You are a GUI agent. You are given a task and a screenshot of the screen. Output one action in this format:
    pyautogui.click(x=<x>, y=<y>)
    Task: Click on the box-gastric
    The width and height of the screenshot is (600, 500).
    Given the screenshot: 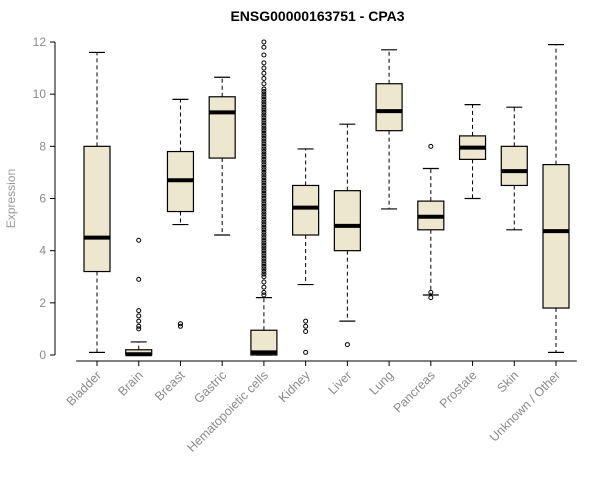 What is the action you would take?
    pyautogui.click(x=222, y=156)
    